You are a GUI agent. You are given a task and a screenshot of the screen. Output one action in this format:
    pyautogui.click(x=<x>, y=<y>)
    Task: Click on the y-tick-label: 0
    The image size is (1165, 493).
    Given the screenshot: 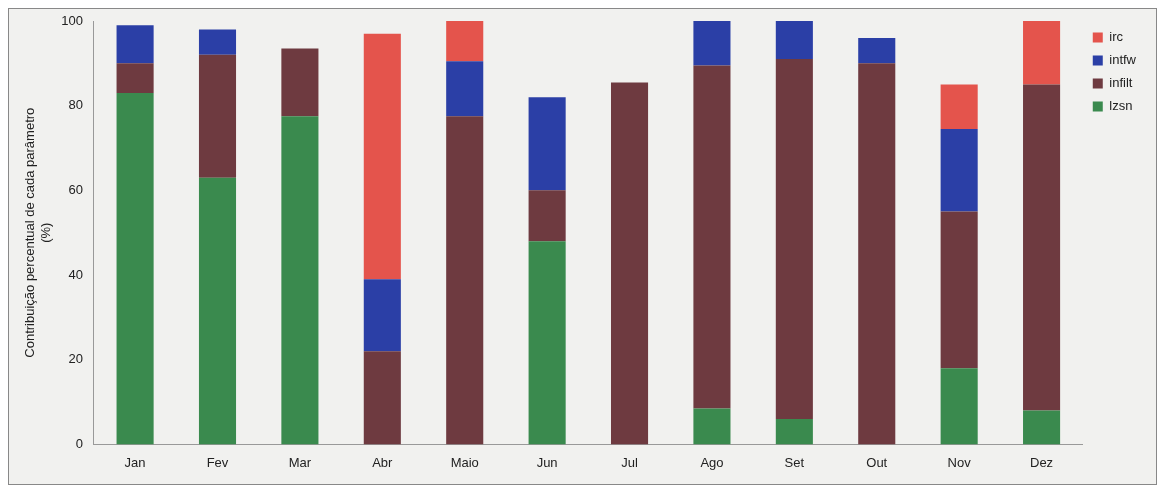 What is the action you would take?
    pyautogui.click(x=79, y=443)
    